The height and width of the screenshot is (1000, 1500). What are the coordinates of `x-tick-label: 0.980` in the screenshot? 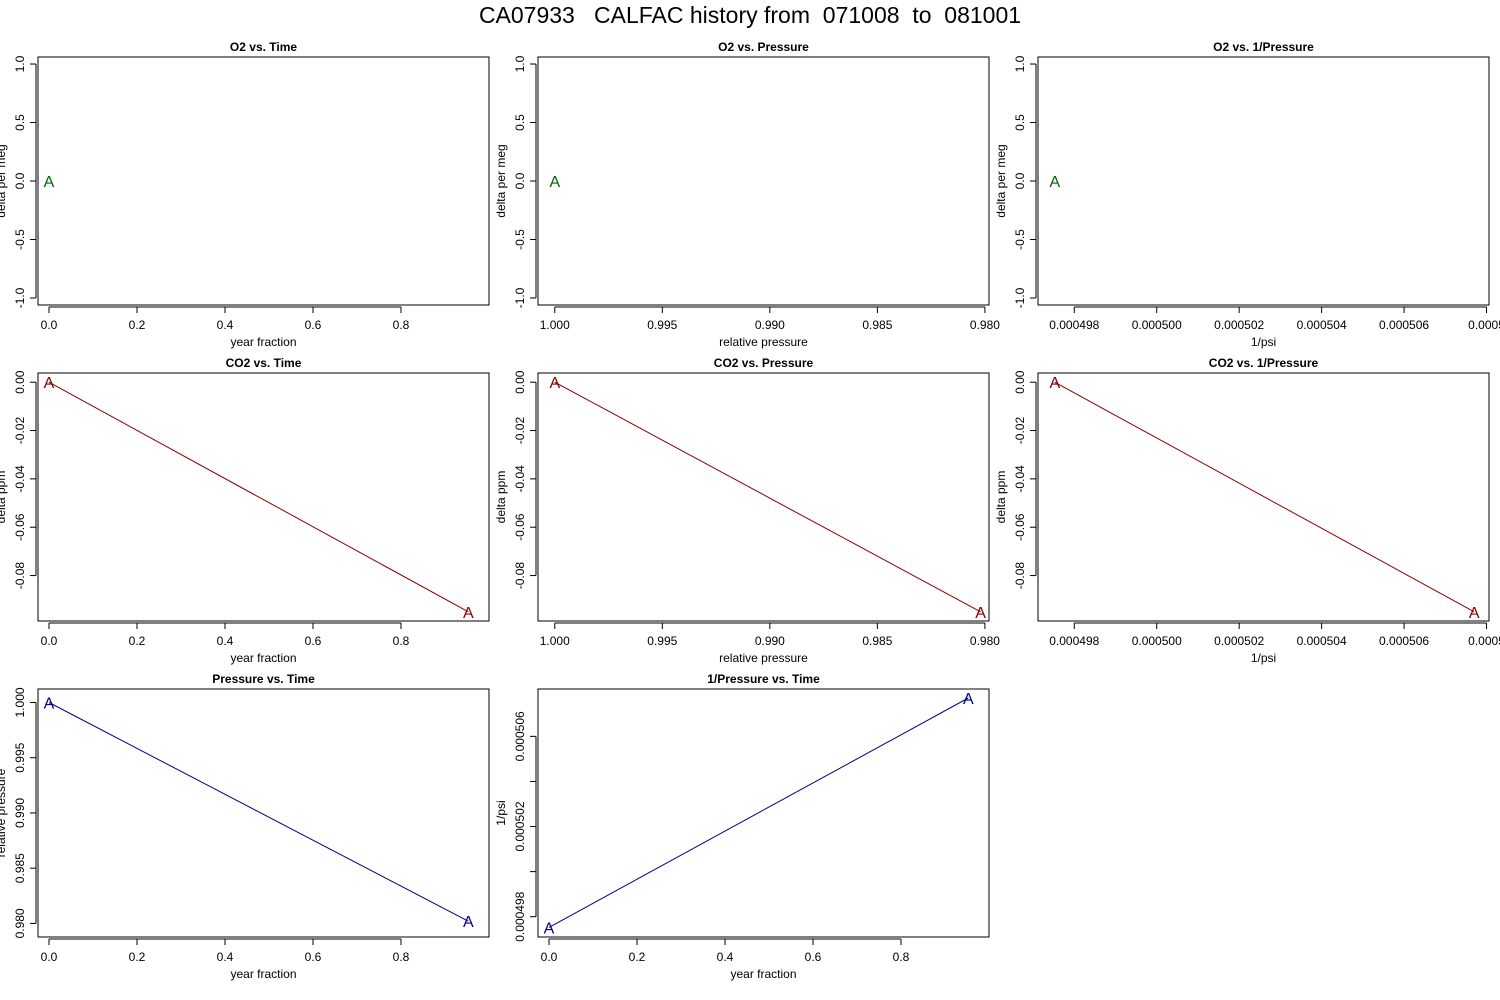 It's located at (985, 325).